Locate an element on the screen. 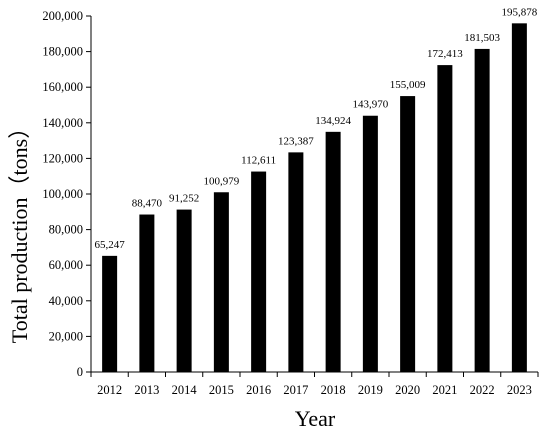 The image size is (550, 436). x-tick-label: 2015 is located at coordinates (221, 390).